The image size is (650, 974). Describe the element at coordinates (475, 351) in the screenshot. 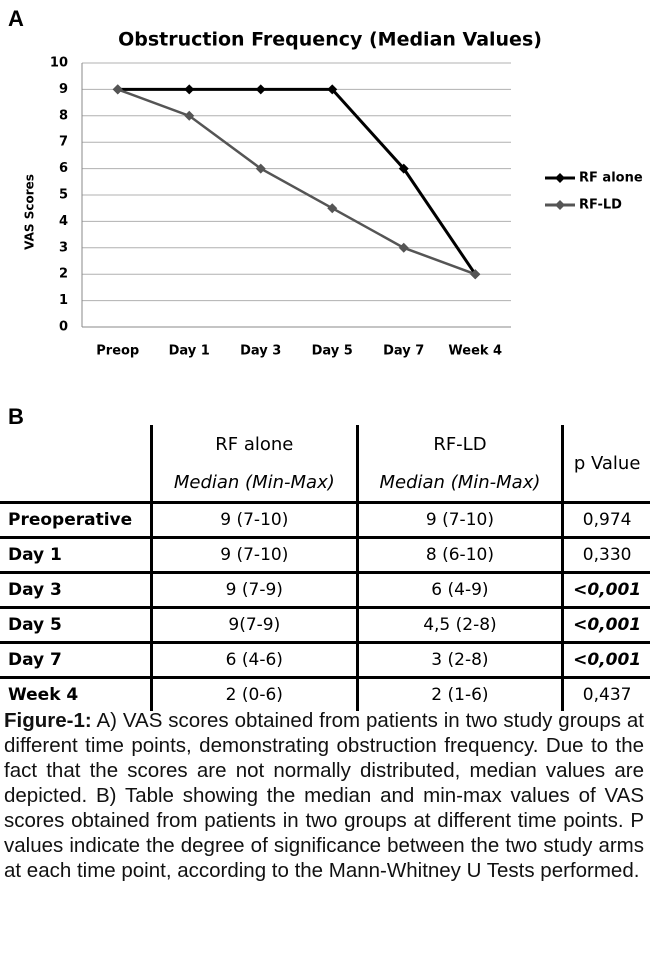

I see `x-tick-label: Week 4` at that location.